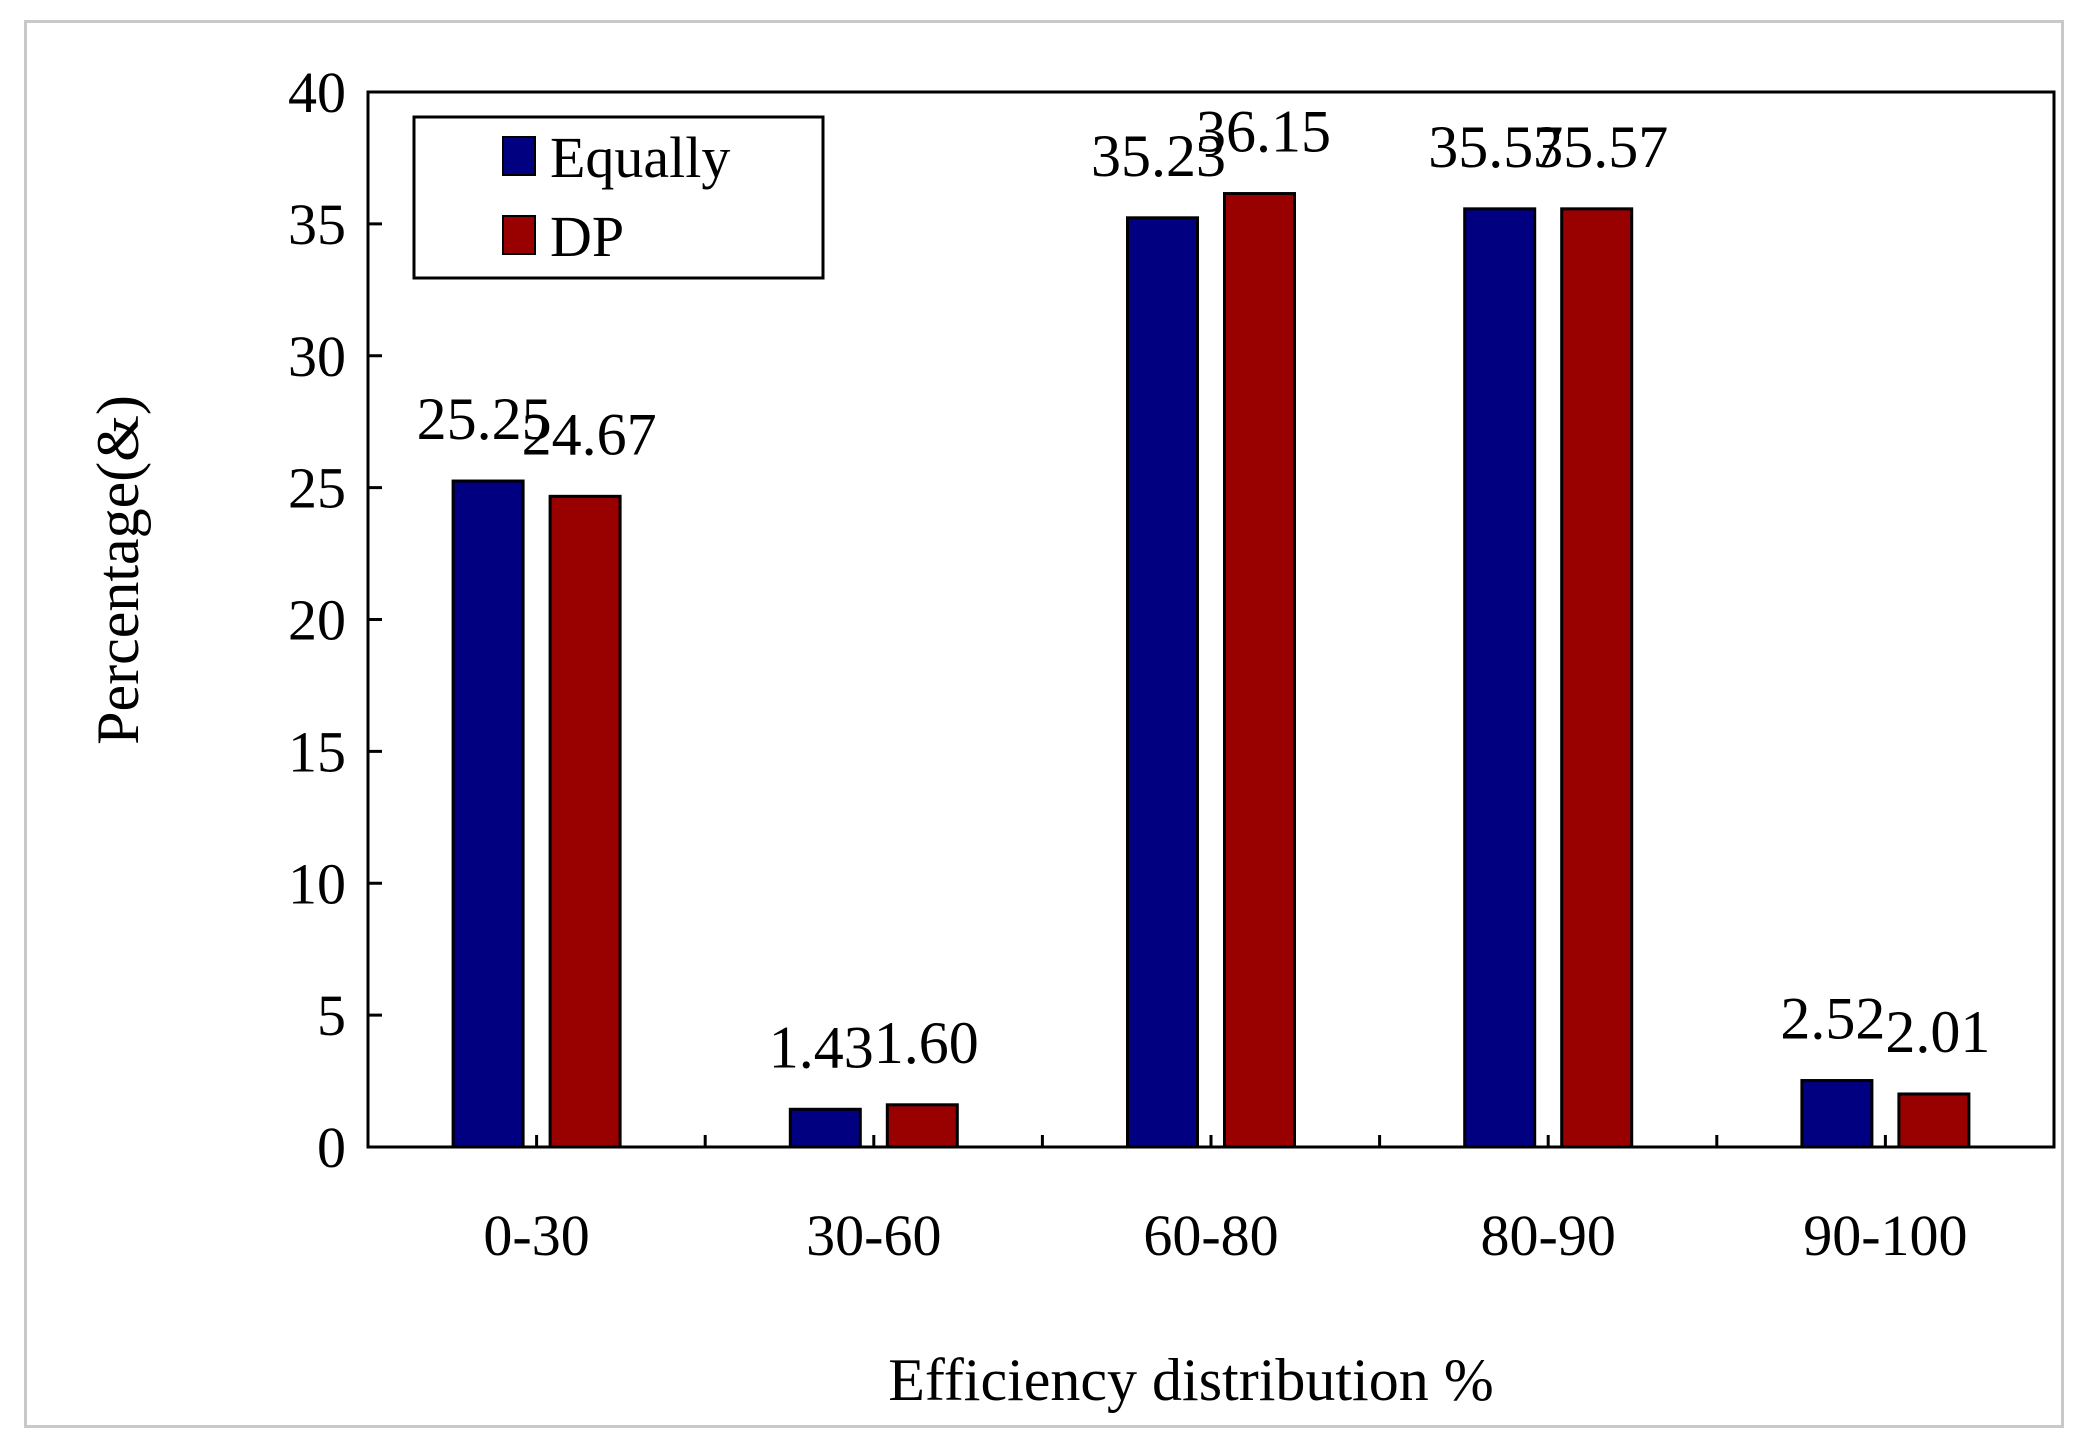  Describe the element at coordinates (317, 751) in the screenshot. I see `y-tick-label: 15` at that location.